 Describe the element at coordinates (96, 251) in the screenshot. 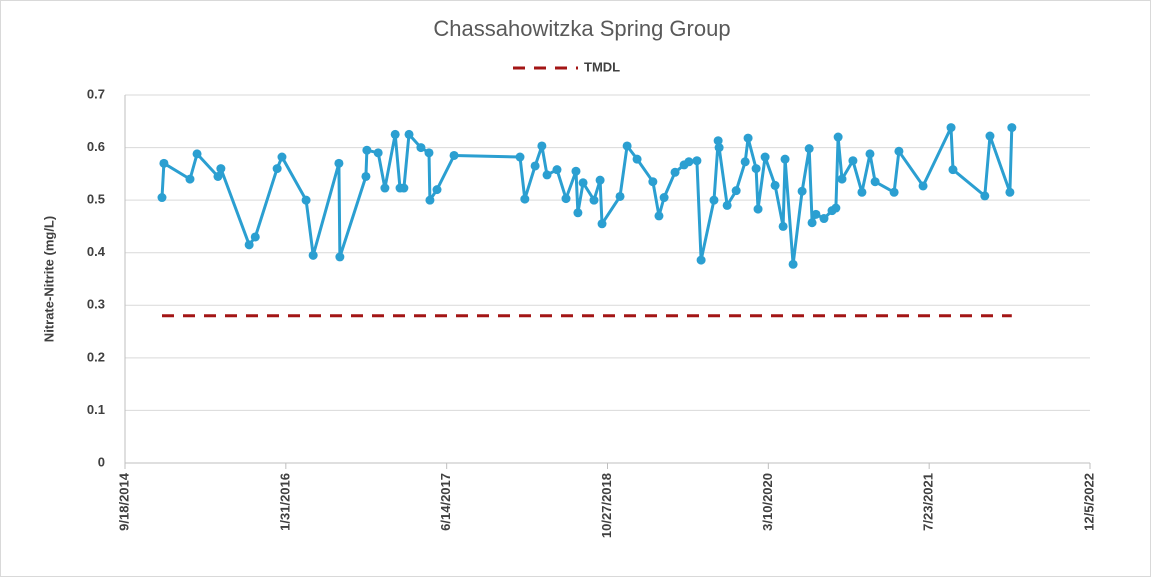

I see `y-tick-label: 0.4` at that location.